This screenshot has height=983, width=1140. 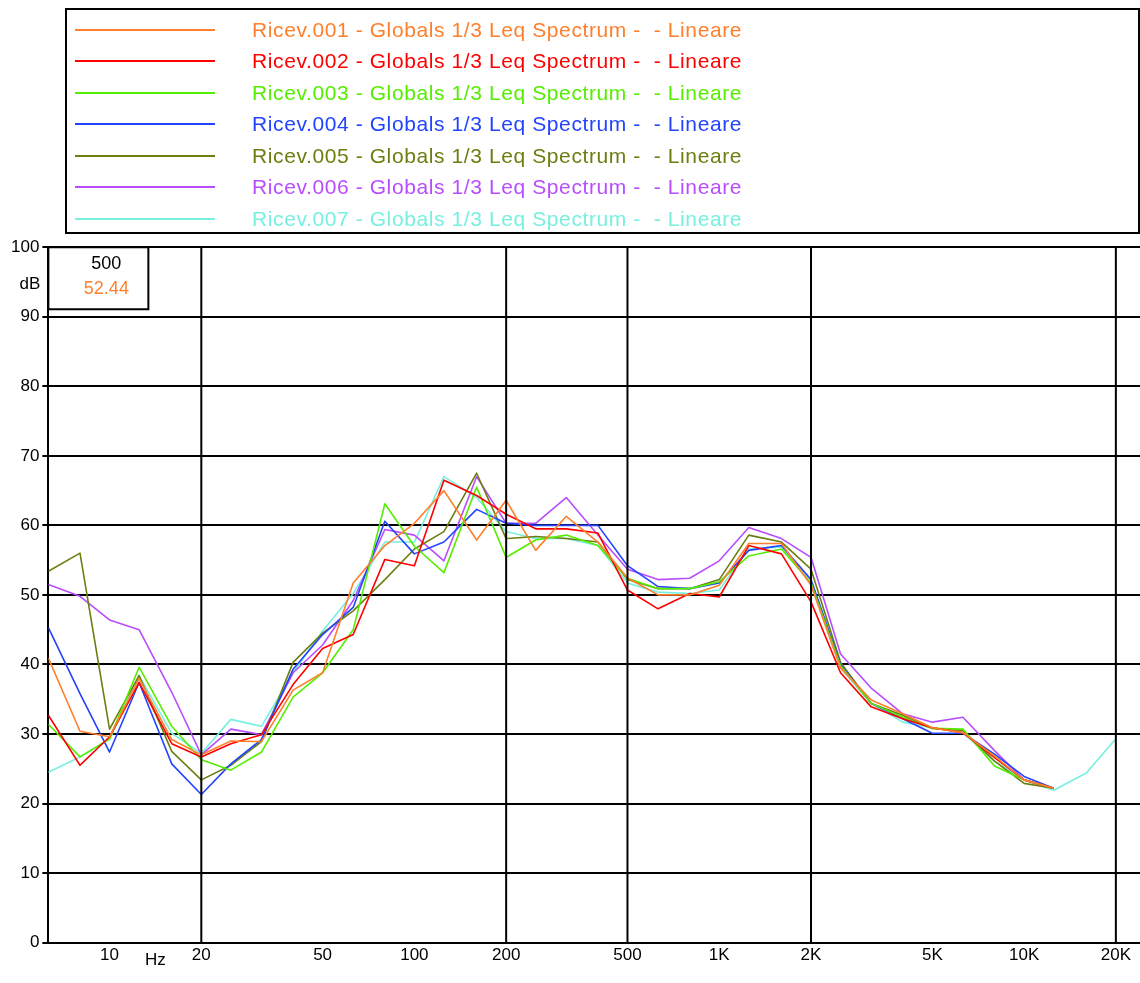 What do you see at coordinates (497, 29) in the screenshot?
I see `text: Ricev.001 - Globals 1/3 Leq Spectrum - - Lineare` at bounding box center [497, 29].